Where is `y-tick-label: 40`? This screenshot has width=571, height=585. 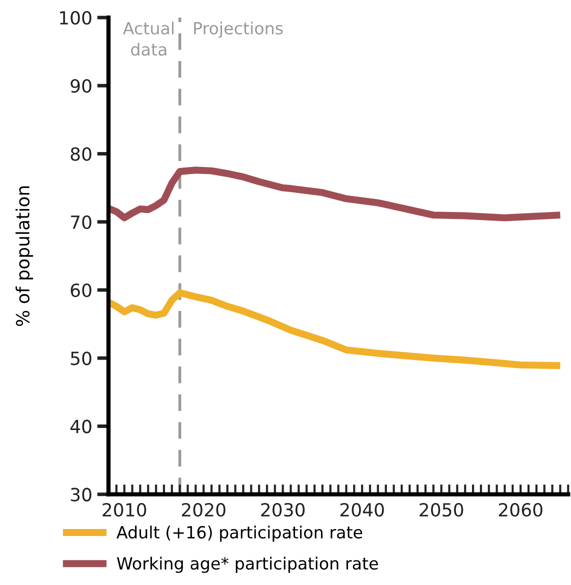 y-tick-label: 40 is located at coordinates (81, 427).